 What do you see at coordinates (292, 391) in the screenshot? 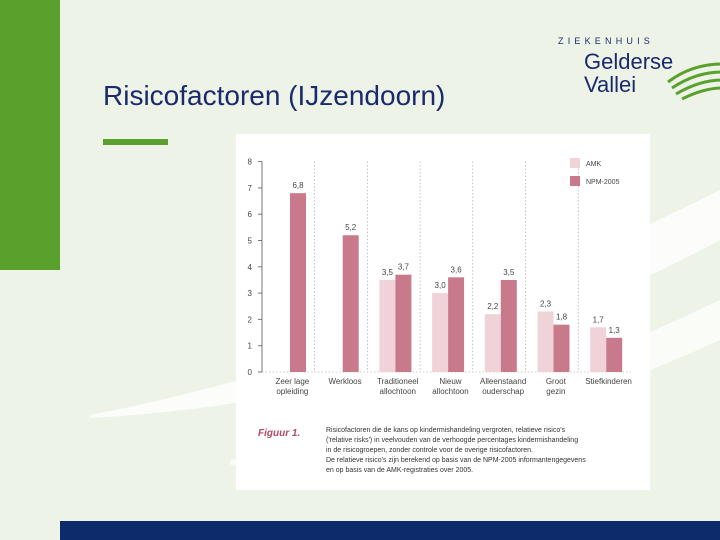
I see `x-tick-label: opleiding` at bounding box center [292, 391].